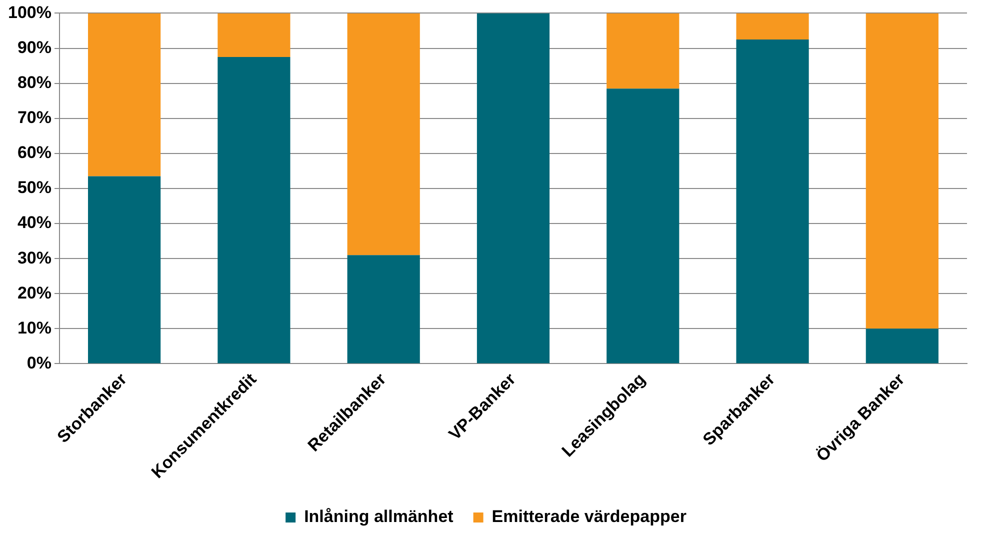 Image resolution: width=982 pixels, height=536 pixels. Describe the element at coordinates (34, 188) in the screenshot. I see `y-tick-label: 50%` at that location.